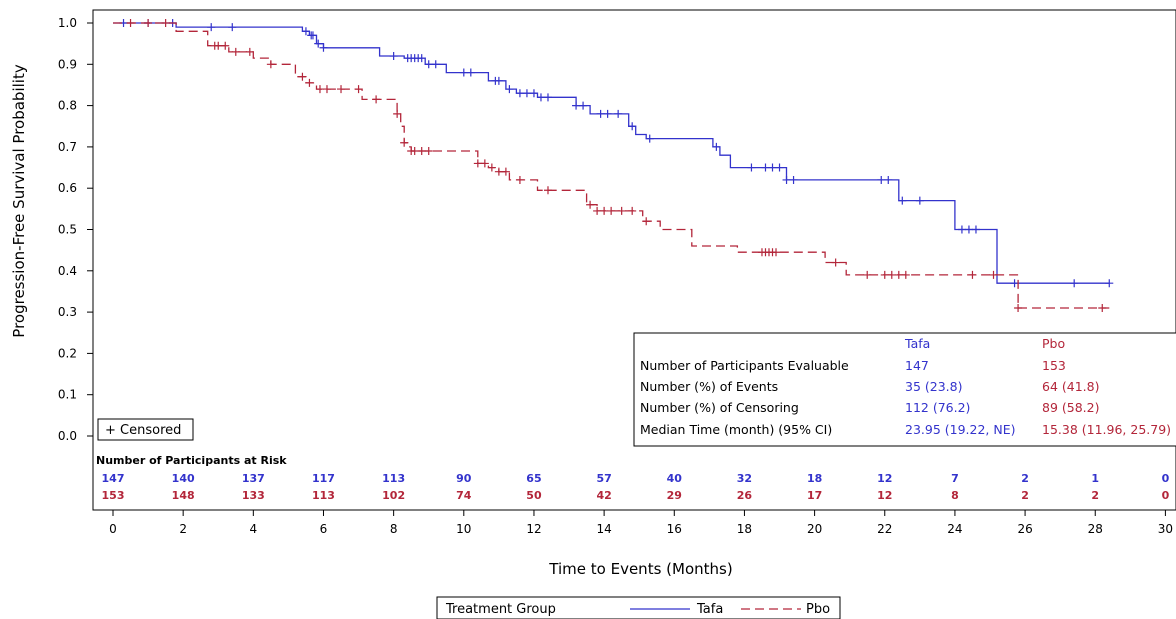  I want to click on risk-count-tafa: 140, so click(183, 478).